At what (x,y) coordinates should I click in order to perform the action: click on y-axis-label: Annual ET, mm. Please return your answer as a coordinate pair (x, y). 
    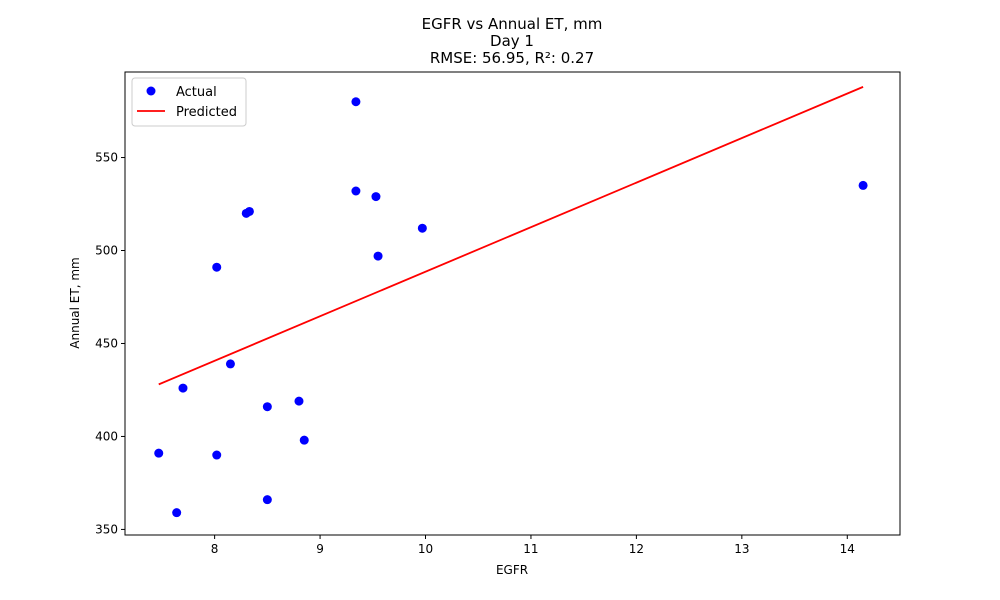
    Looking at the image, I should click on (75, 302).